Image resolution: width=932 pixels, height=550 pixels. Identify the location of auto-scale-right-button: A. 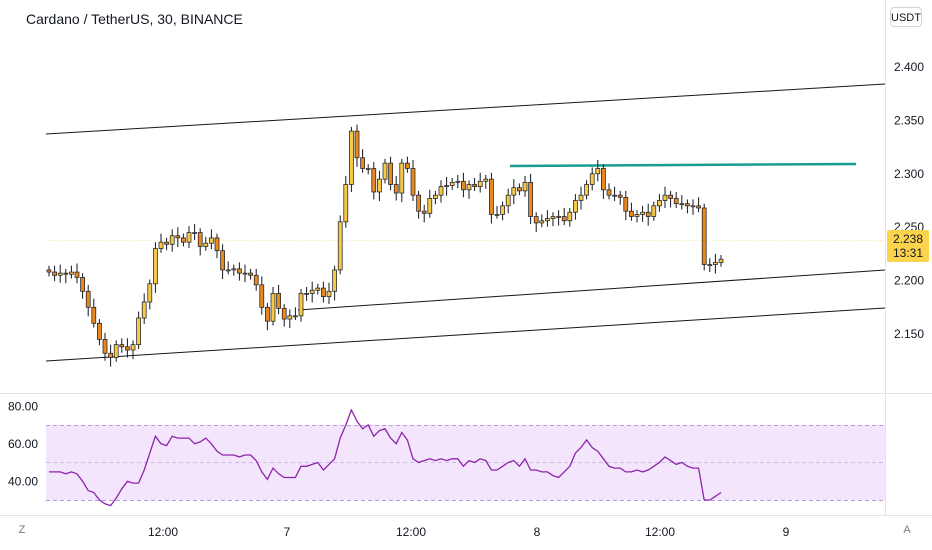
(907, 530).